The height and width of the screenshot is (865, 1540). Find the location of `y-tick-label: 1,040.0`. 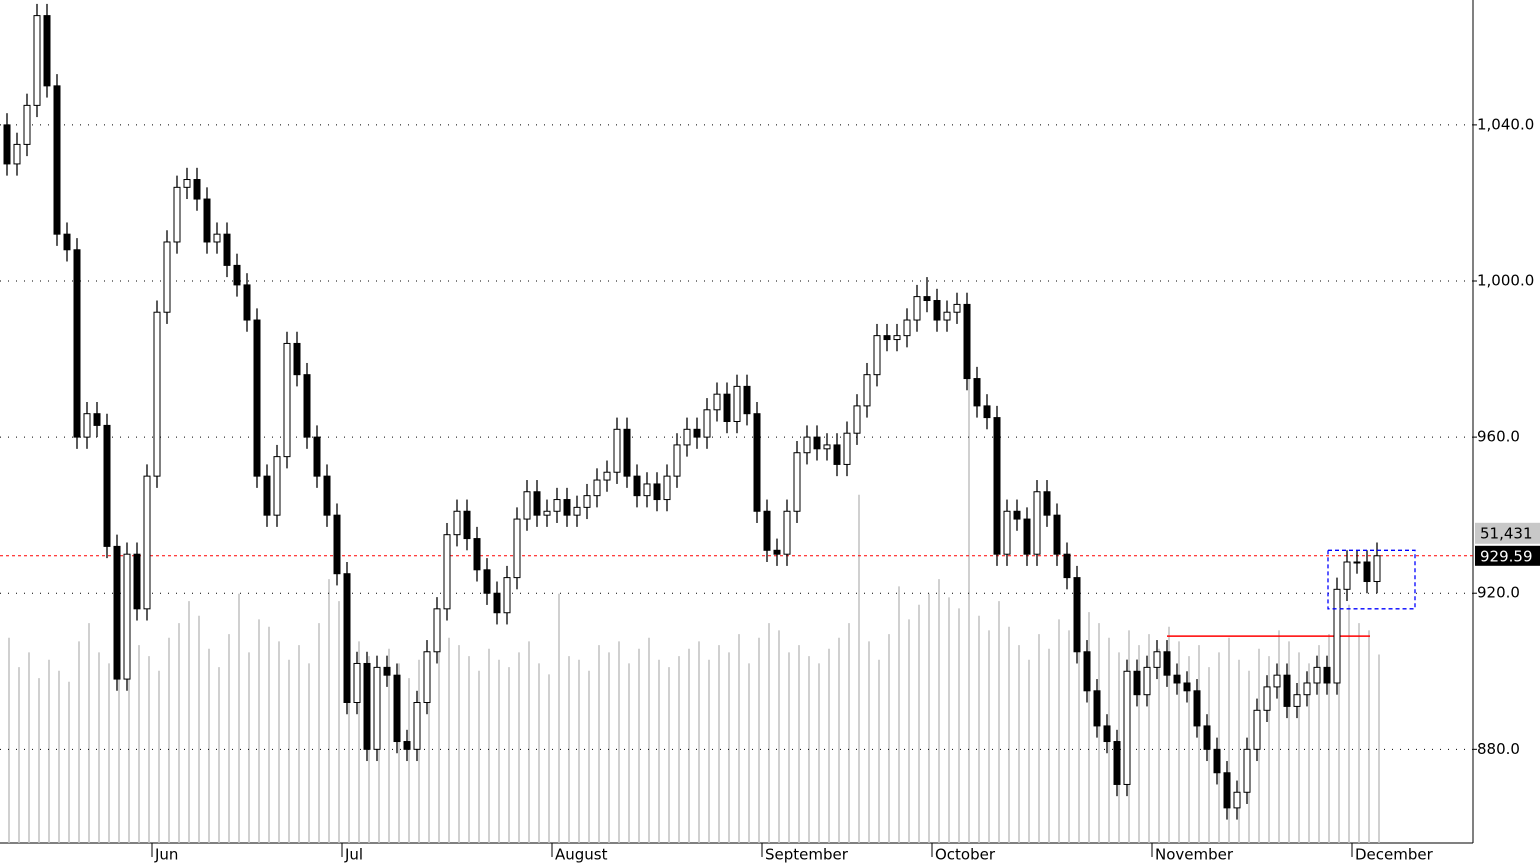

y-tick-label: 1,040.0 is located at coordinates (1505, 124).